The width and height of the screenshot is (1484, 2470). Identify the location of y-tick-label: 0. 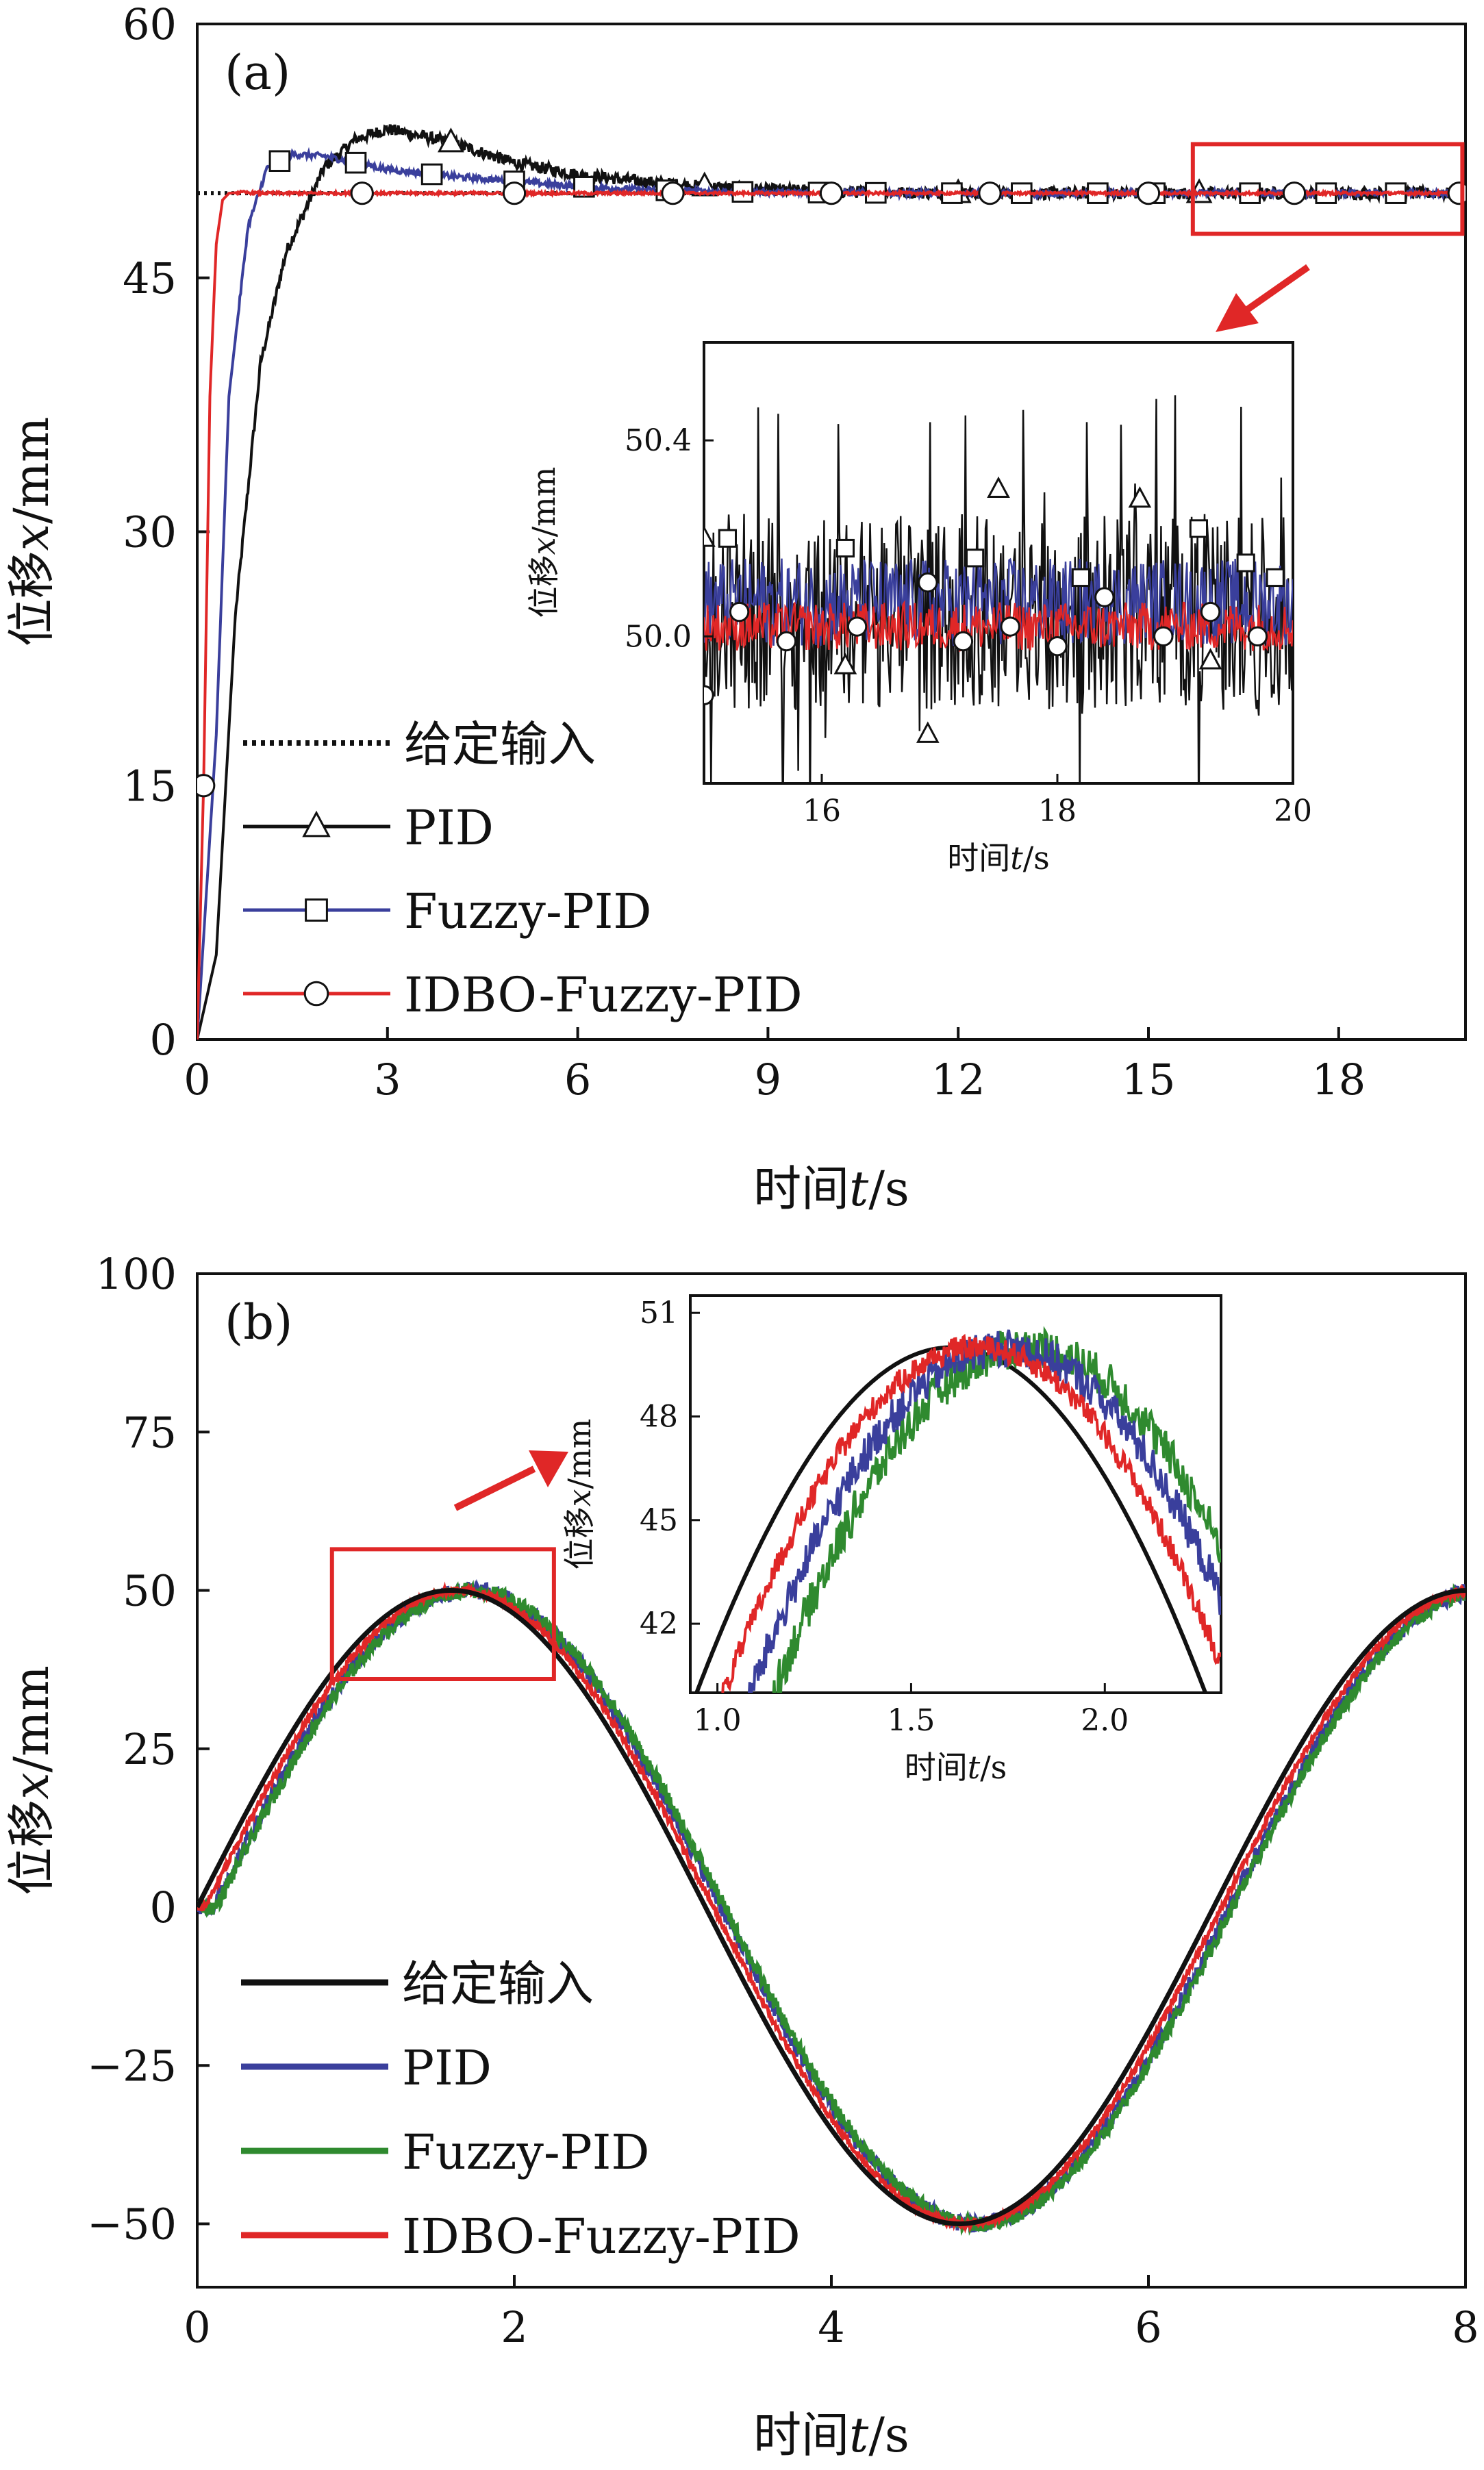
(163, 1040).